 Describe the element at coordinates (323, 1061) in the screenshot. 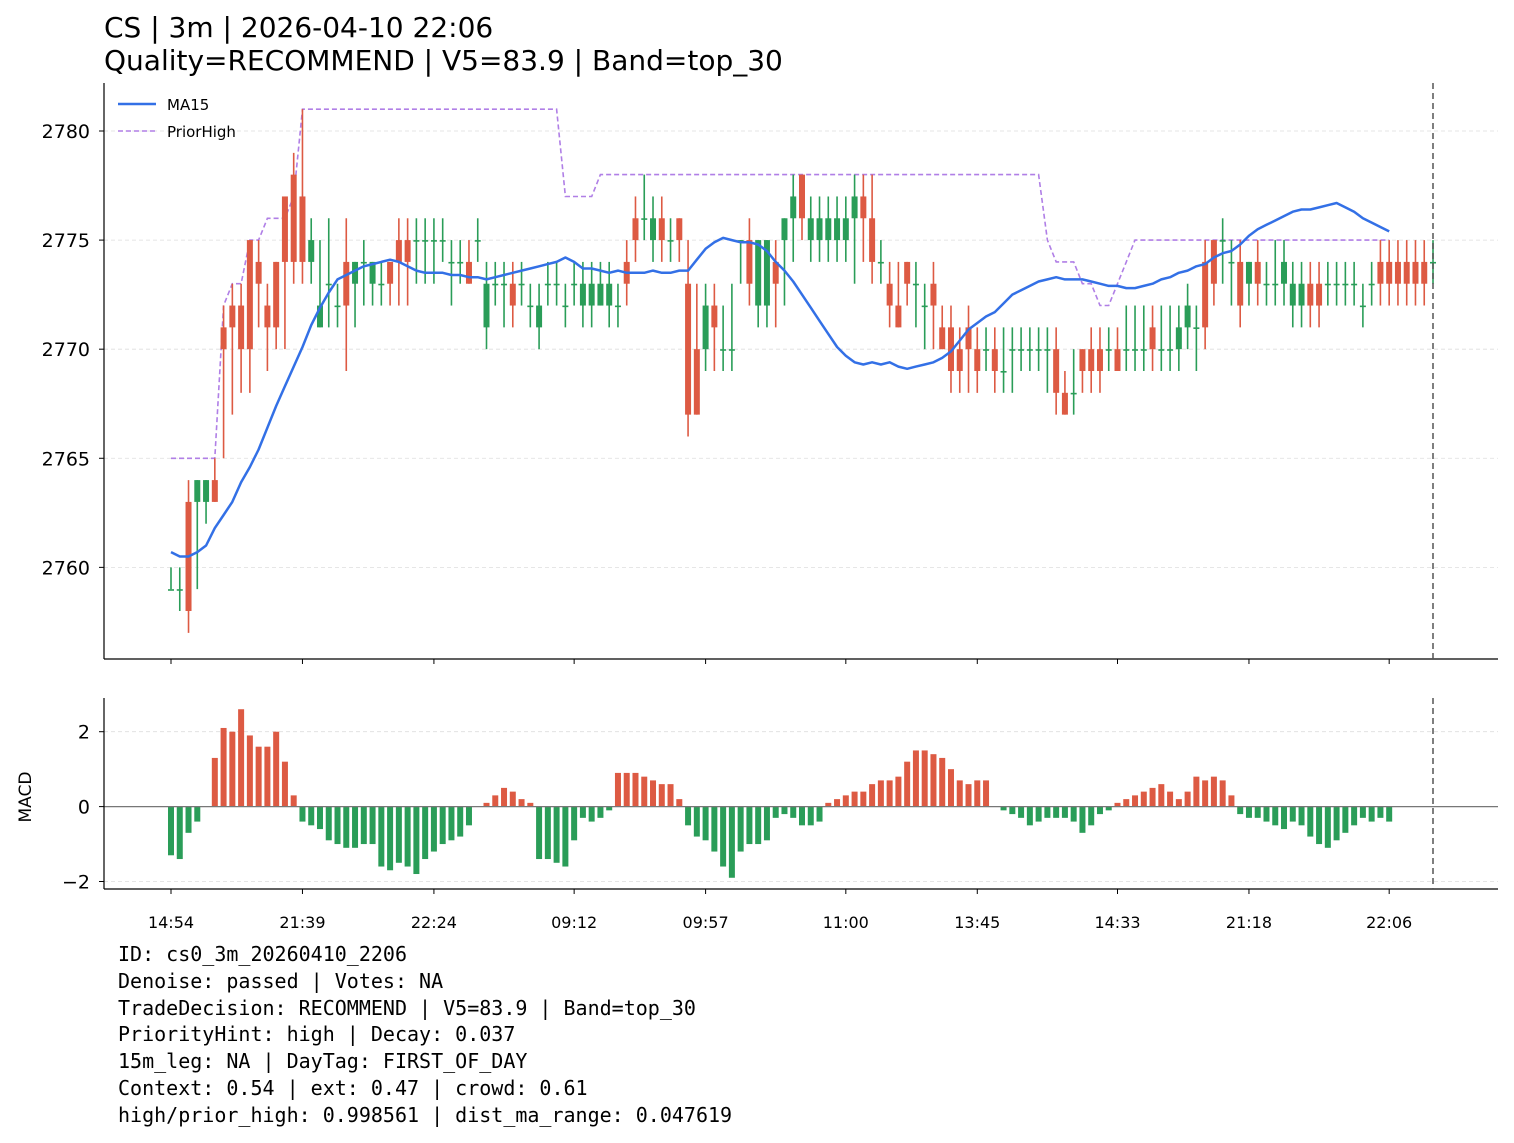

I see `info-line: 15m_leg: NA | DayTag: FIRST_OF_DAY` at that location.